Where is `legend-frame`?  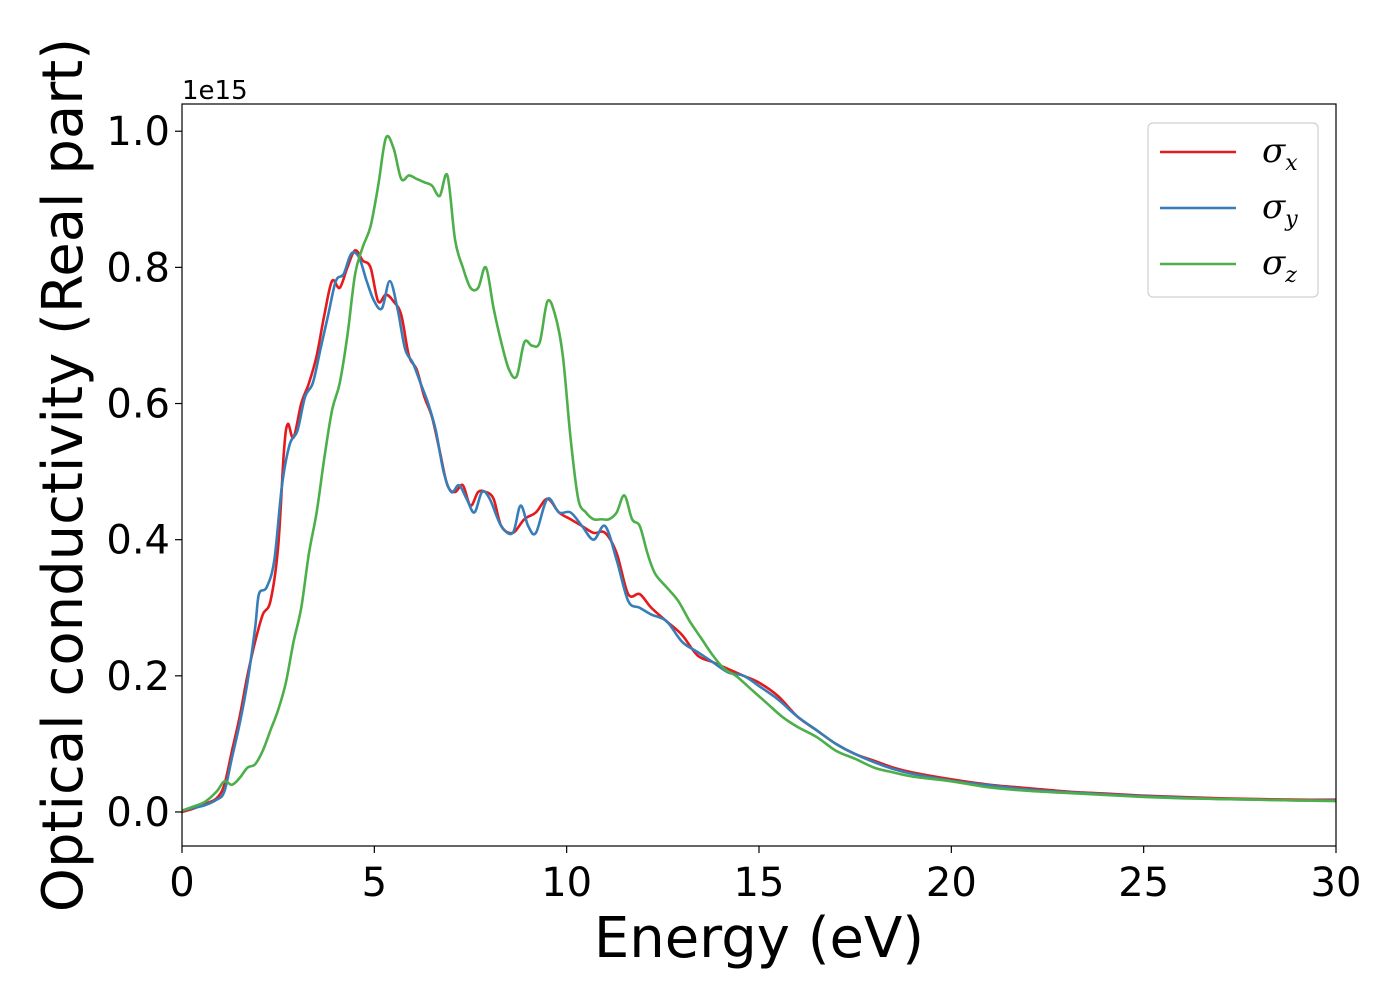 legend-frame is located at coordinates (1233, 210).